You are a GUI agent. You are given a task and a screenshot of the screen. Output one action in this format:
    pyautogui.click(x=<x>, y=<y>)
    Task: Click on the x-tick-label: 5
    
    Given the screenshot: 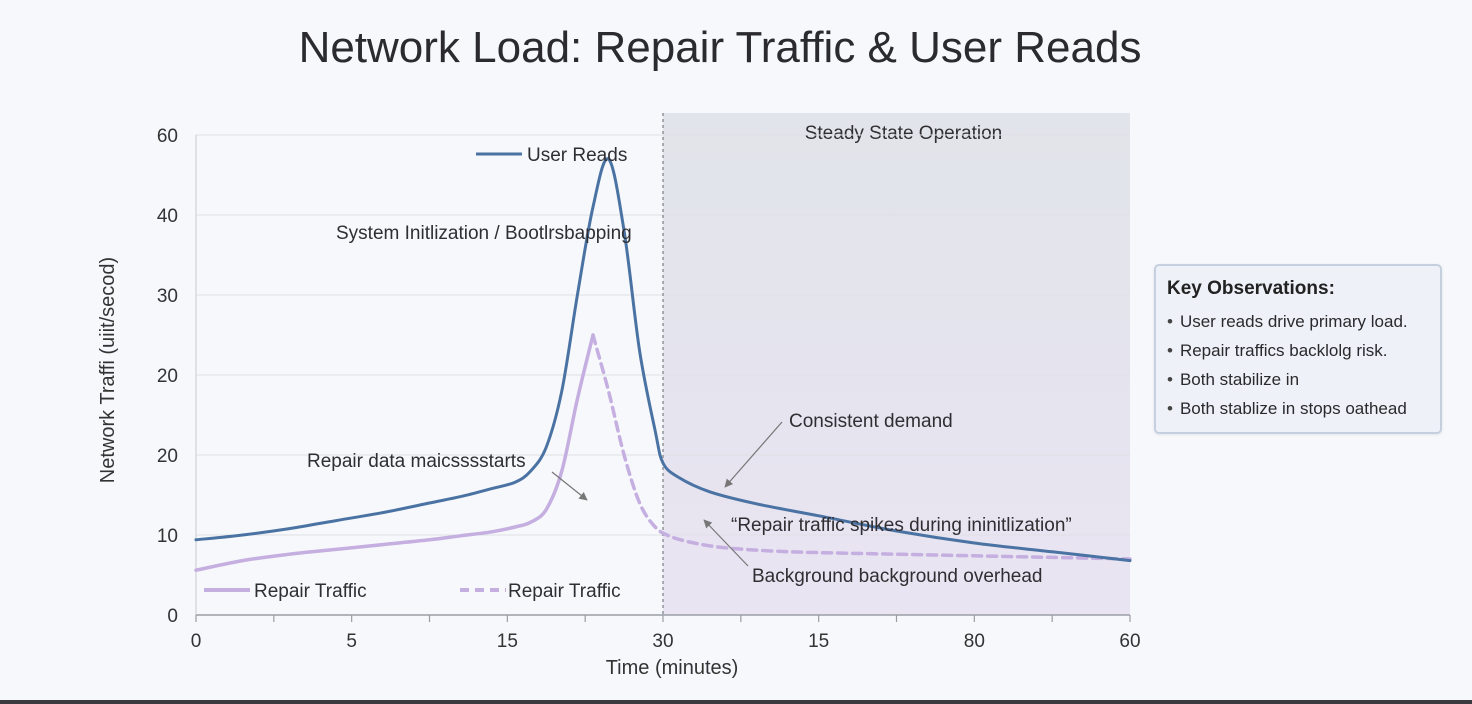 What is the action you would take?
    pyautogui.click(x=351, y=641)
    